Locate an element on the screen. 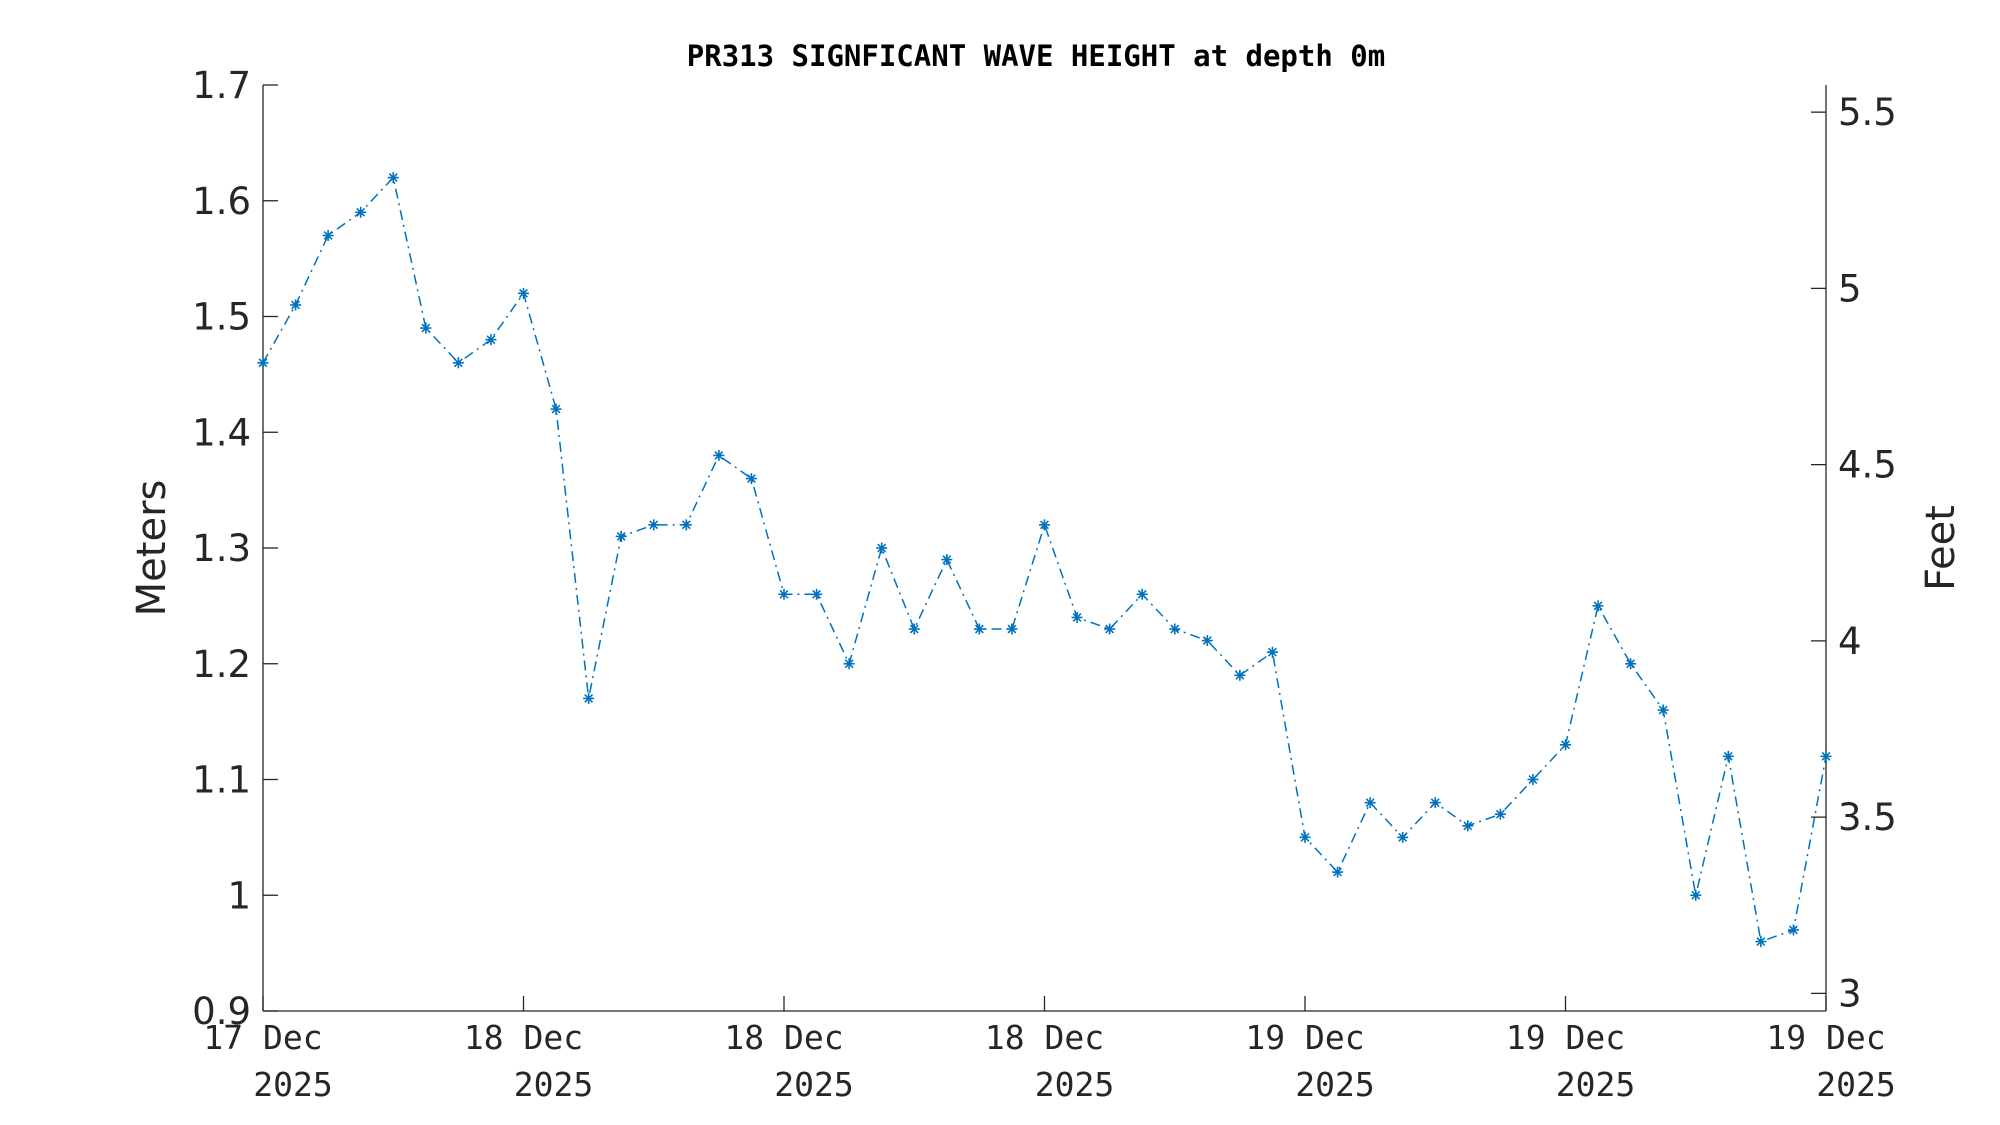  left-y-ticks: 0.9 1 1.1 1.2 1.3 1.4 1.5 1.6 1.7 is located at coordinates (235, 548).